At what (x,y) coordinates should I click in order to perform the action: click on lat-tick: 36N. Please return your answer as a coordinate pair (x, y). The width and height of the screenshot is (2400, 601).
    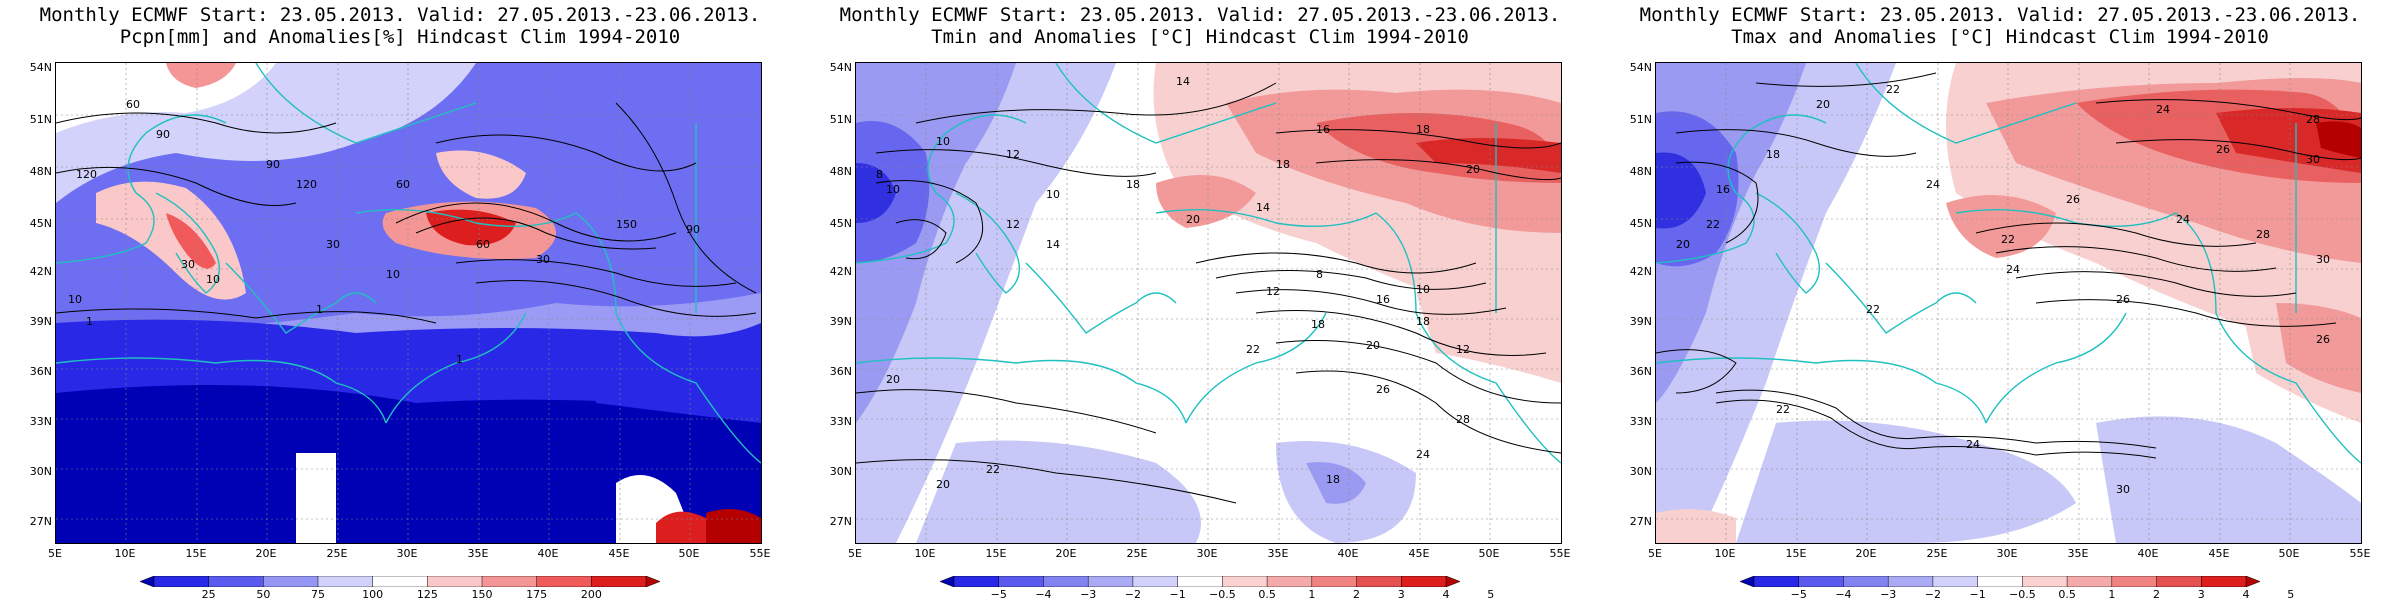
    Looking at the image, I should click on (40, 371).